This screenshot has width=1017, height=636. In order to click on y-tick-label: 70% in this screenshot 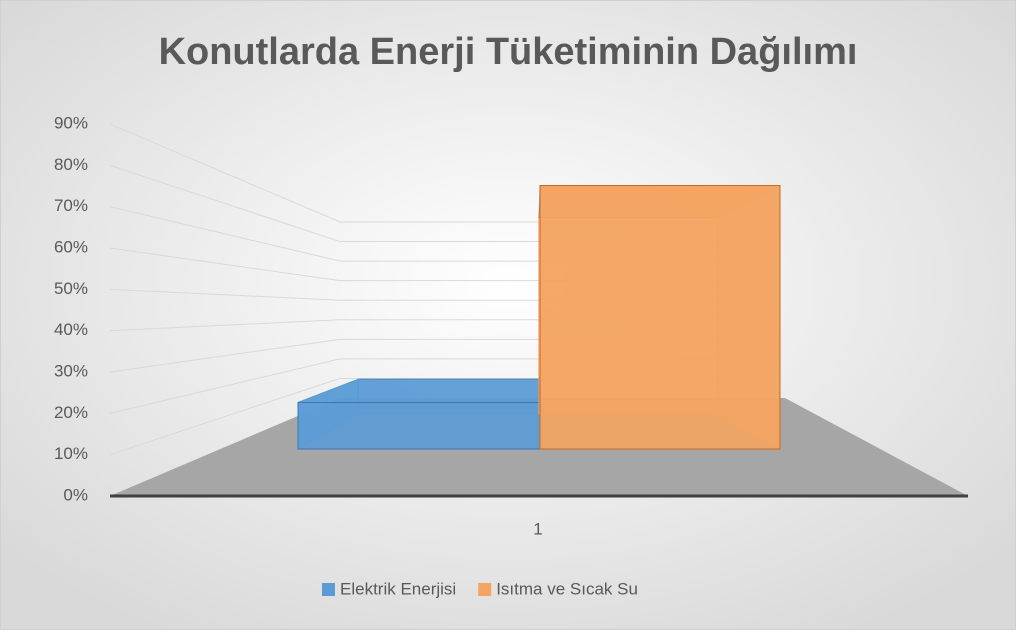, I will do `click(71, 205)`.